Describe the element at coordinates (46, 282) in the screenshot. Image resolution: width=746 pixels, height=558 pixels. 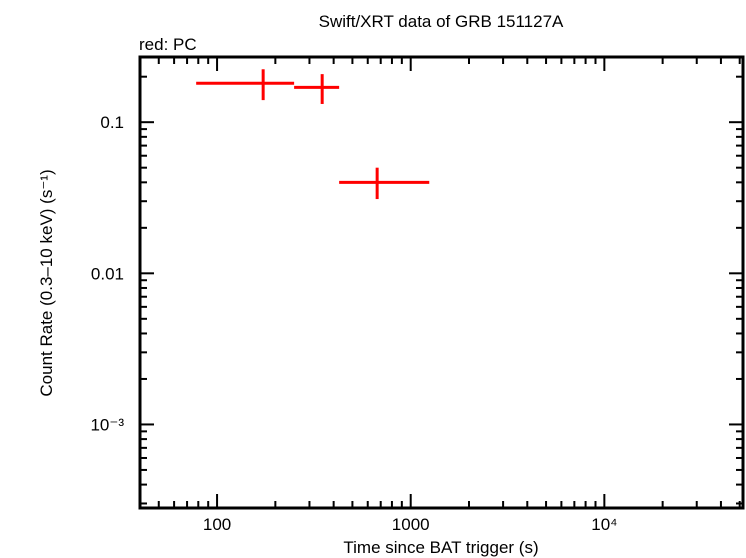
I see `y-axis-label: Count Rate (0.3–10 keV) (s⁻¹)` at that location.